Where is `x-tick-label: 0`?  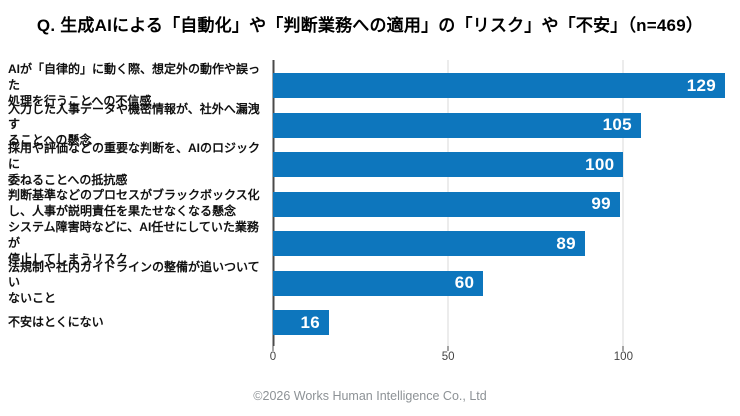 x-tick-label: 0 is located at coordinates (273, 357).